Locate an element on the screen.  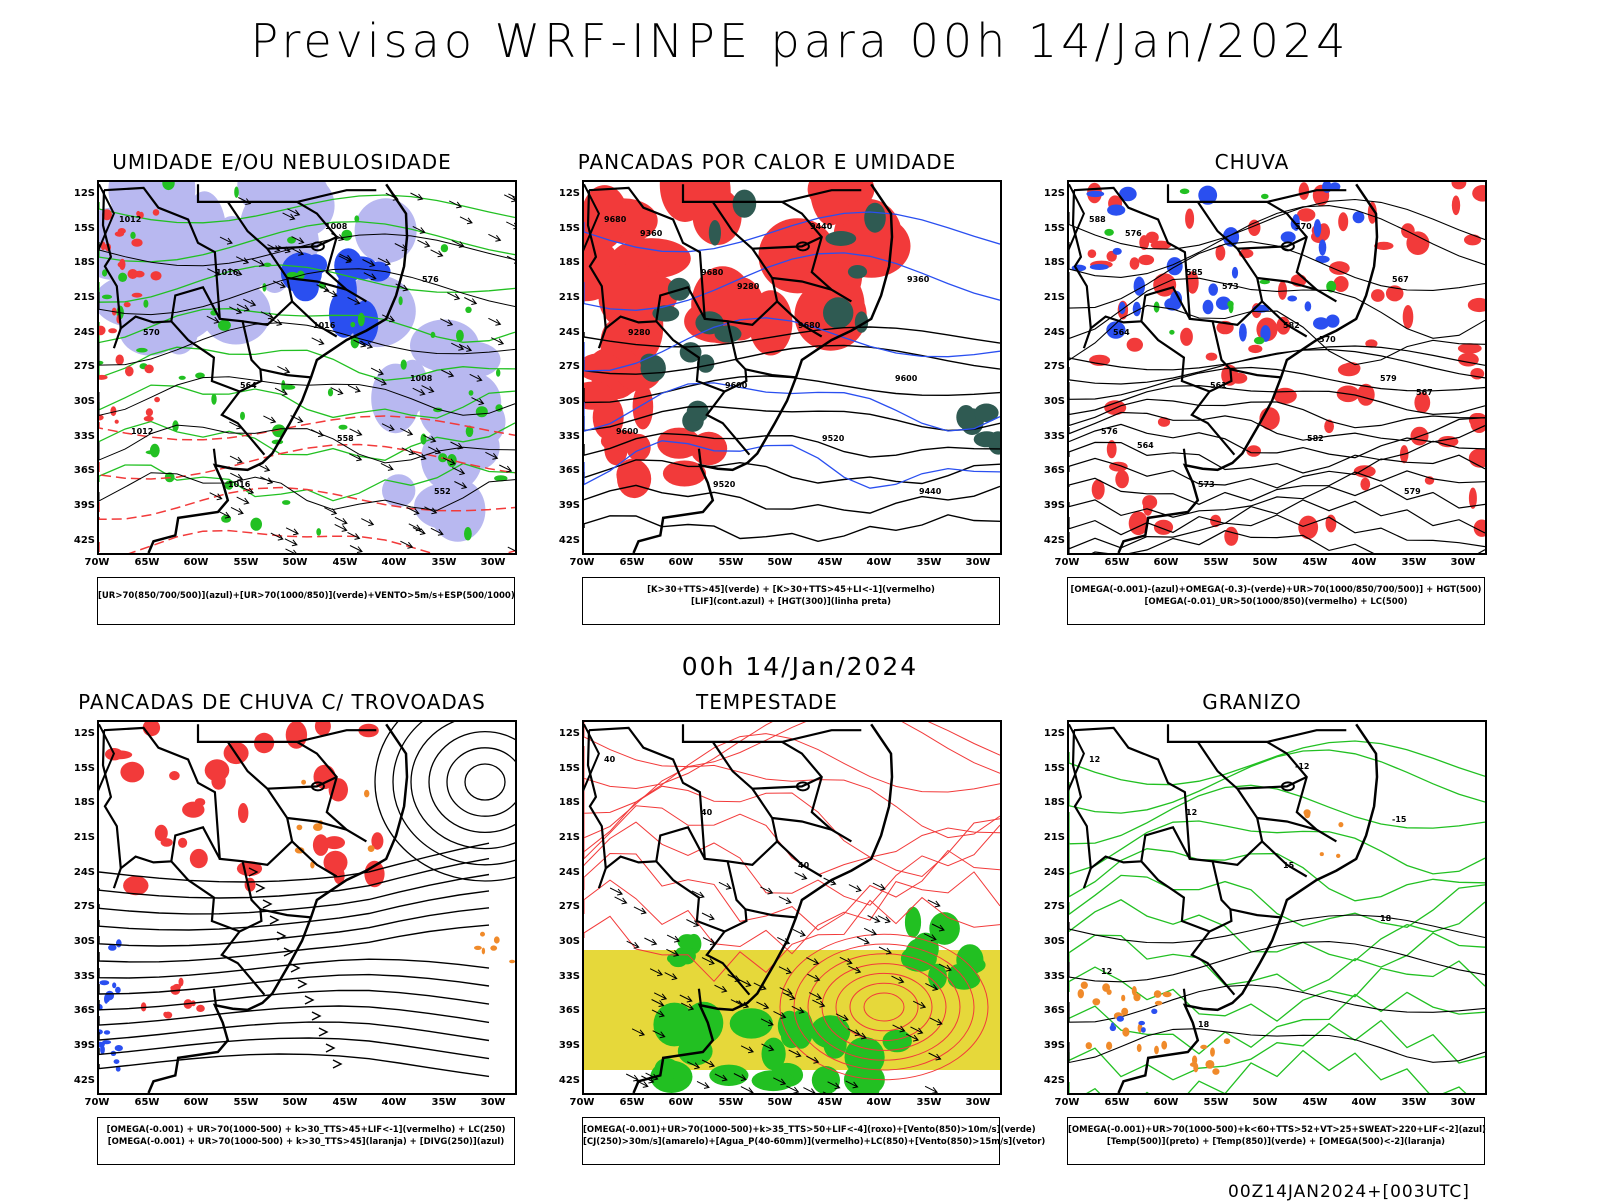
rain-area-green is located at coordinates (1109, 232).